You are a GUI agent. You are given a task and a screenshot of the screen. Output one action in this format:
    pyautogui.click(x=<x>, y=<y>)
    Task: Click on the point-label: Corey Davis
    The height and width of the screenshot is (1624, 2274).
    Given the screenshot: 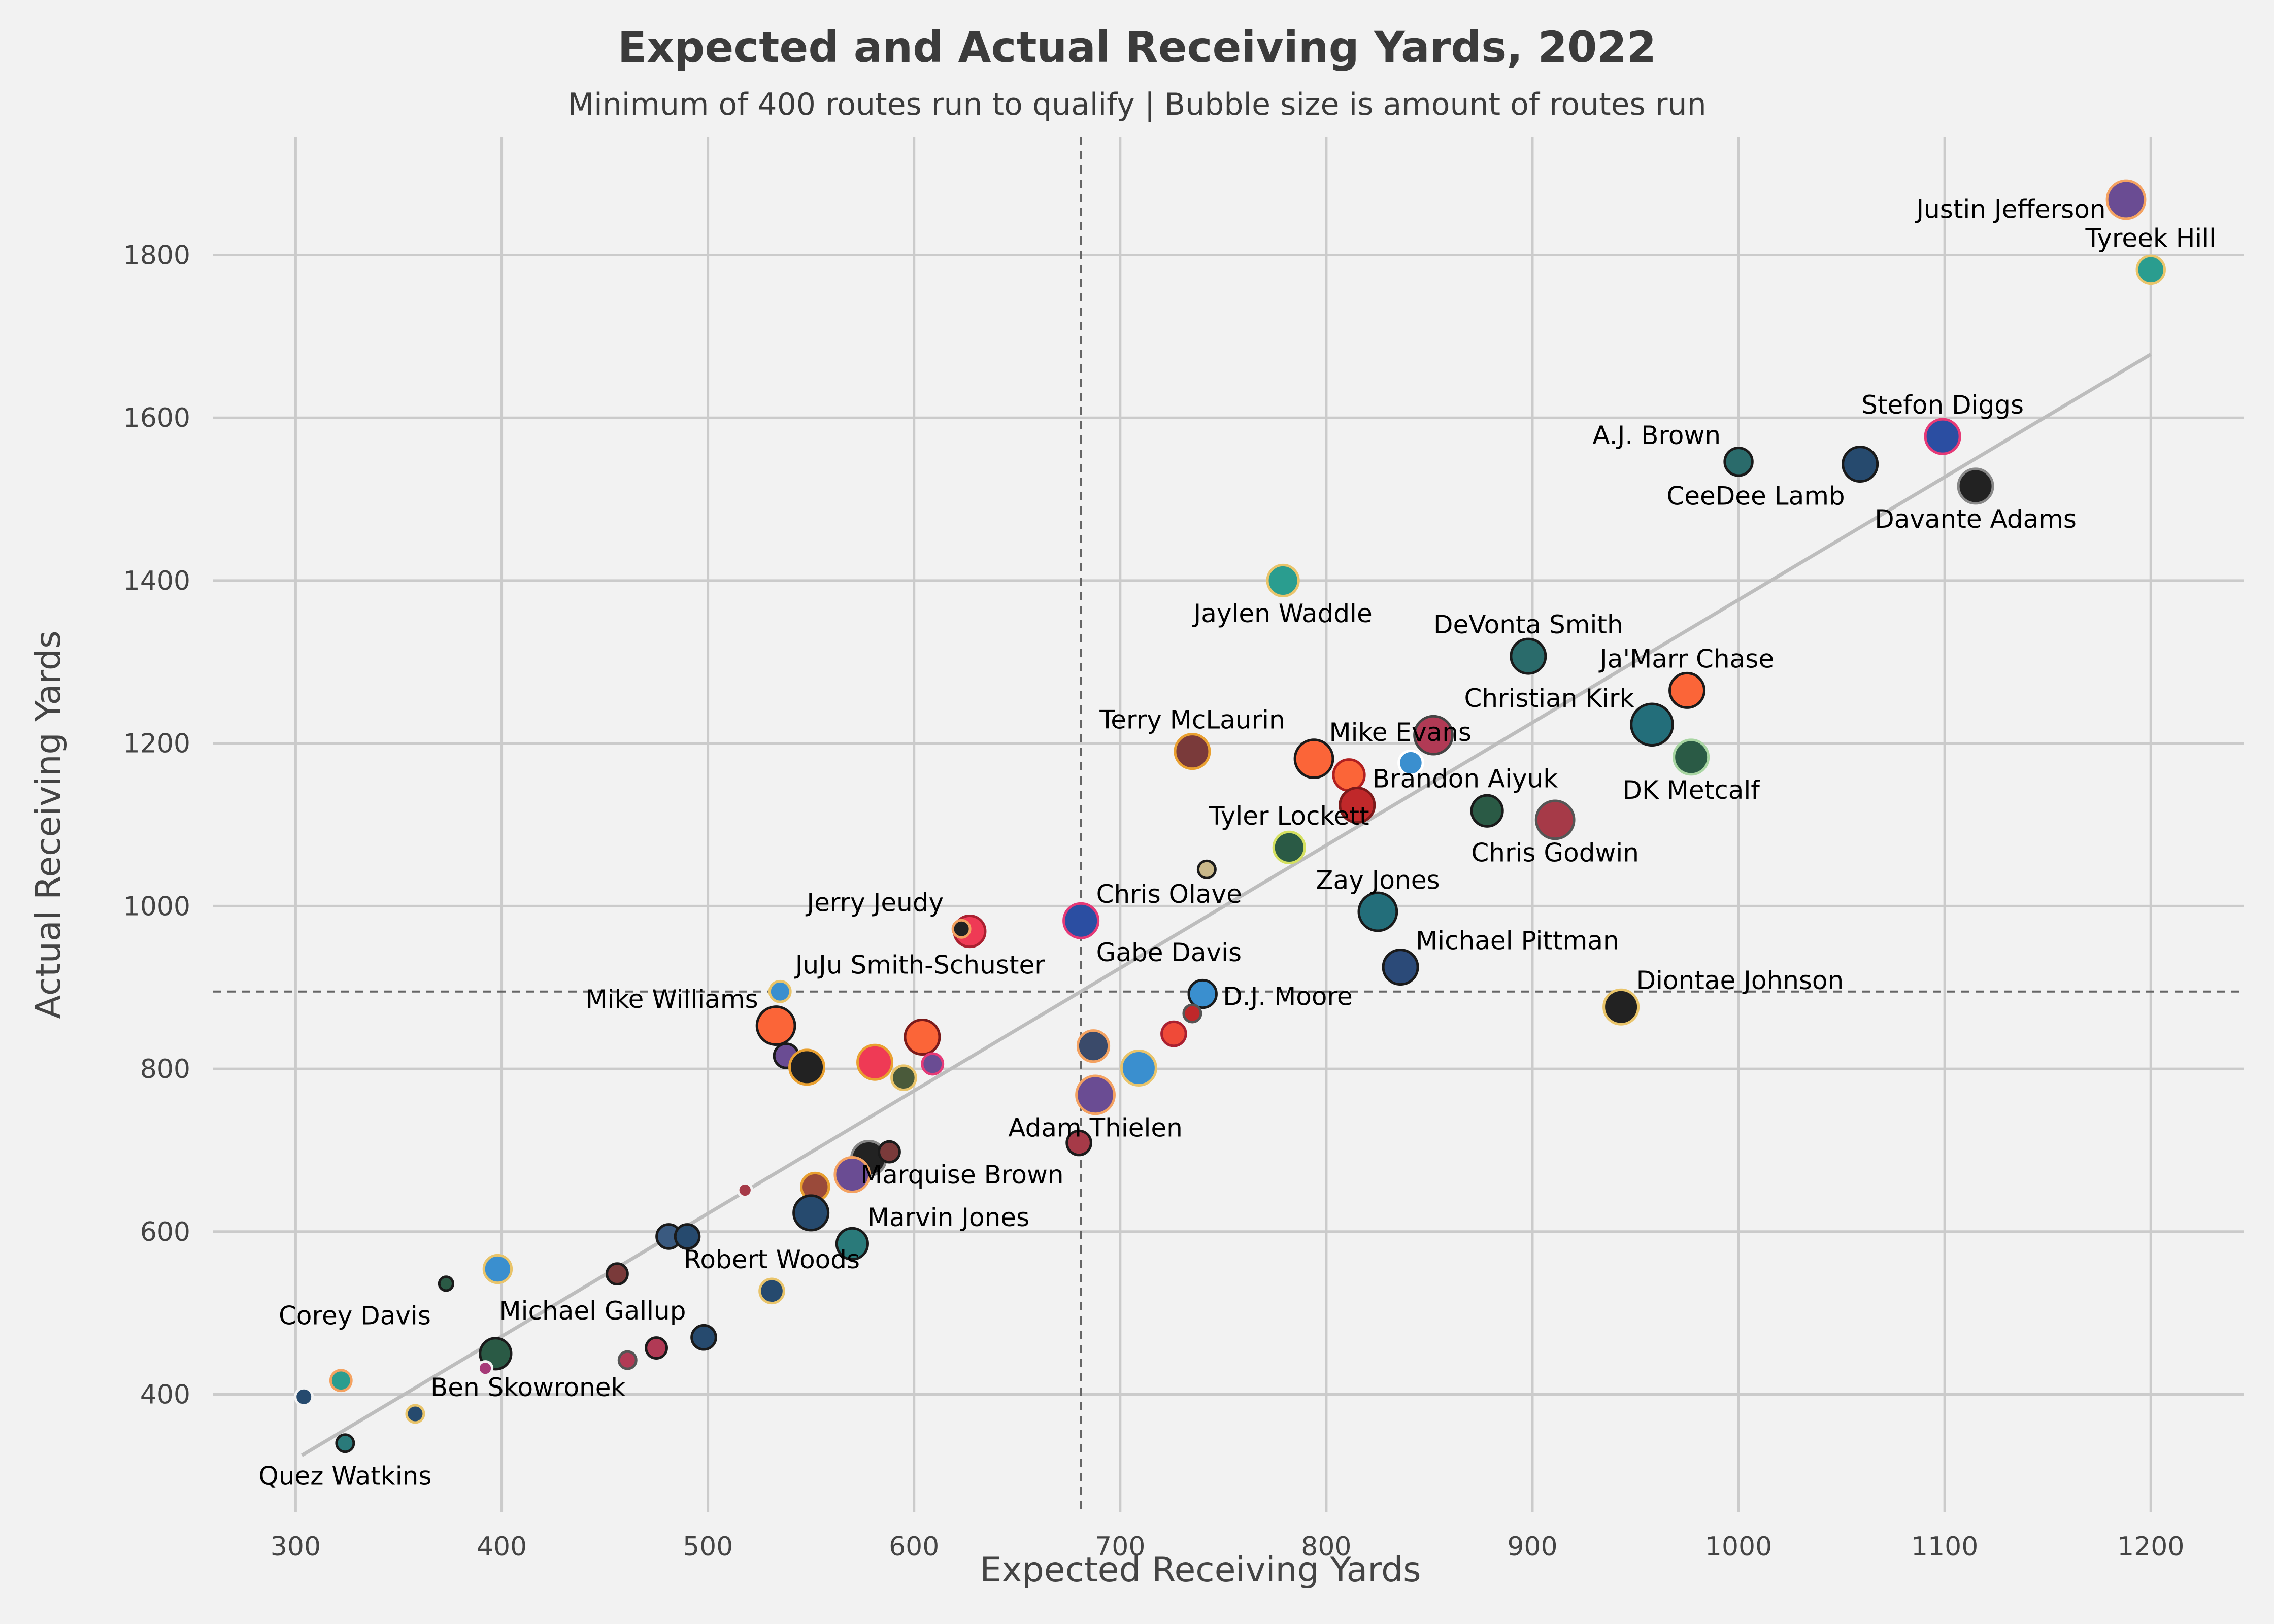 What is the action you would take?
    pyautogui.click(x=355, y=1315)
    